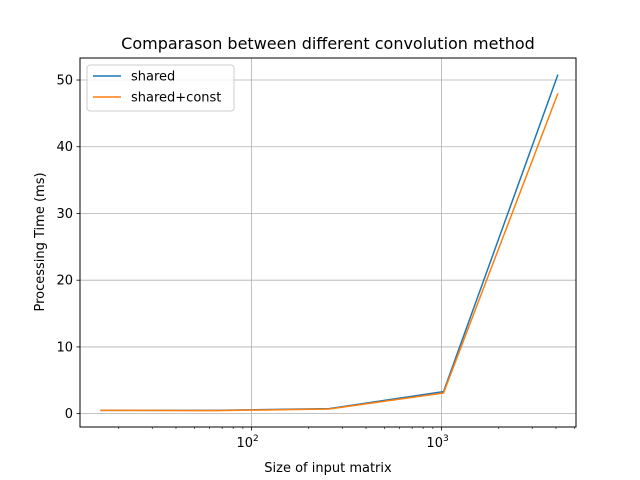 This screenshot has width=640, height=480. I want to click on legend-entry-label: shared+const, so click(176, 98).